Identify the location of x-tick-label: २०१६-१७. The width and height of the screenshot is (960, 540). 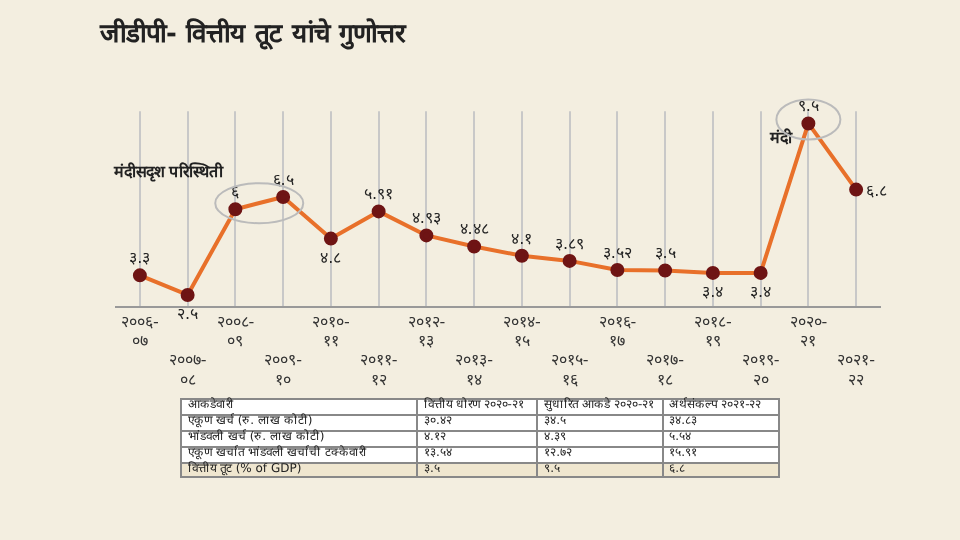
(617, 331).